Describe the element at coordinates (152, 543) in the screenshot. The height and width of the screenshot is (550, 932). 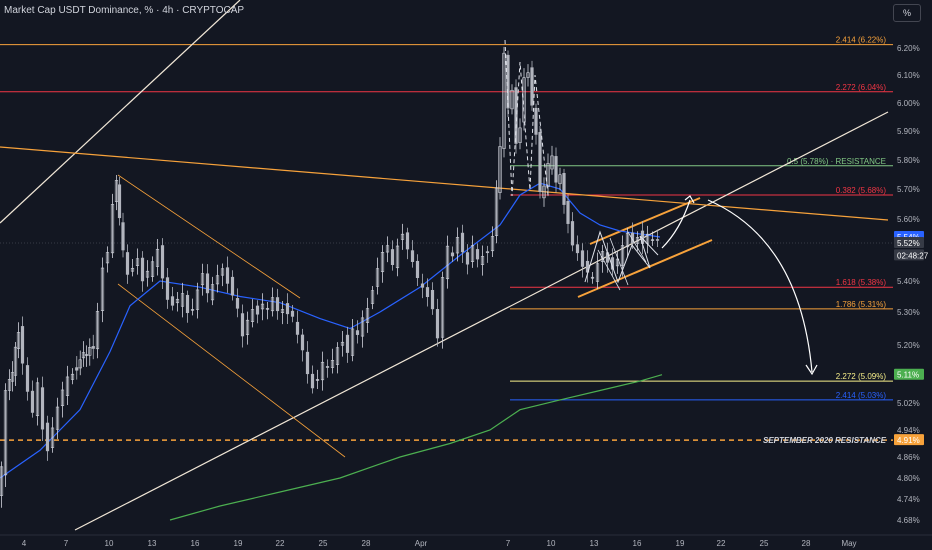
I see `x-tick-3: 13` at that location.